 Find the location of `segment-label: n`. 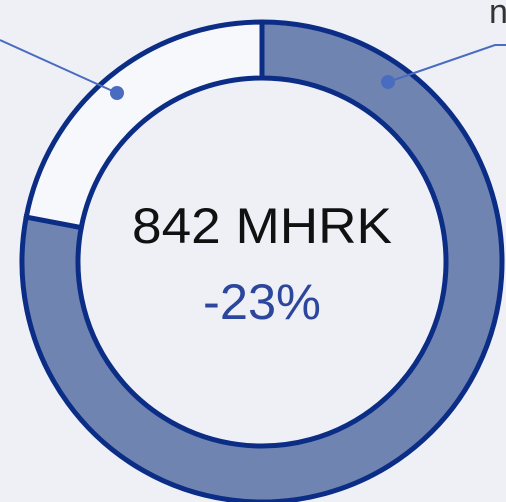

segment-label: n is located at coordinates (497, 15).